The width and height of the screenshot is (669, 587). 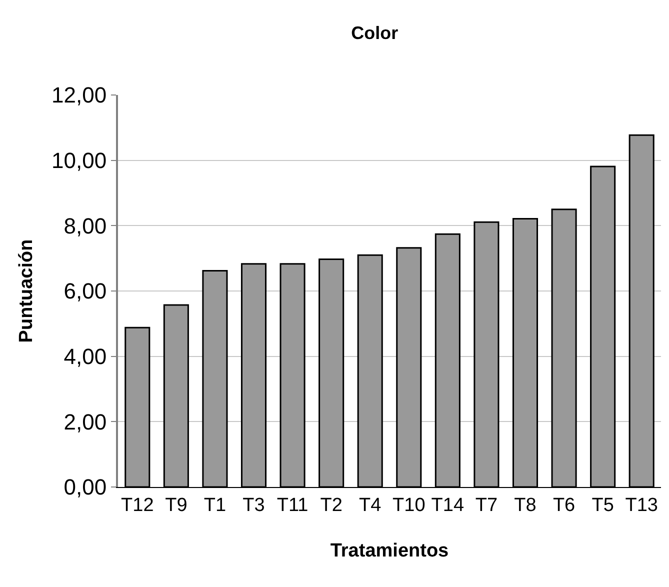 What do you see at coordinates (603, 505) in the screenshot?
I see `x-tick-label: T5` at bounding box center [603, 505].